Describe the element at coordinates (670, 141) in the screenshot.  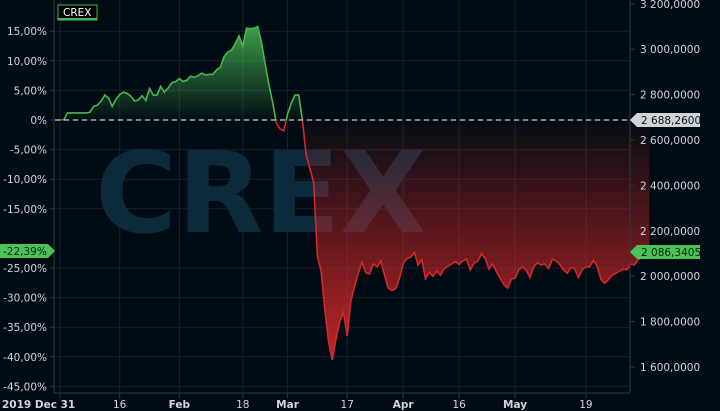
I see `right-tick-label-3: 2 600,0000` at that location.